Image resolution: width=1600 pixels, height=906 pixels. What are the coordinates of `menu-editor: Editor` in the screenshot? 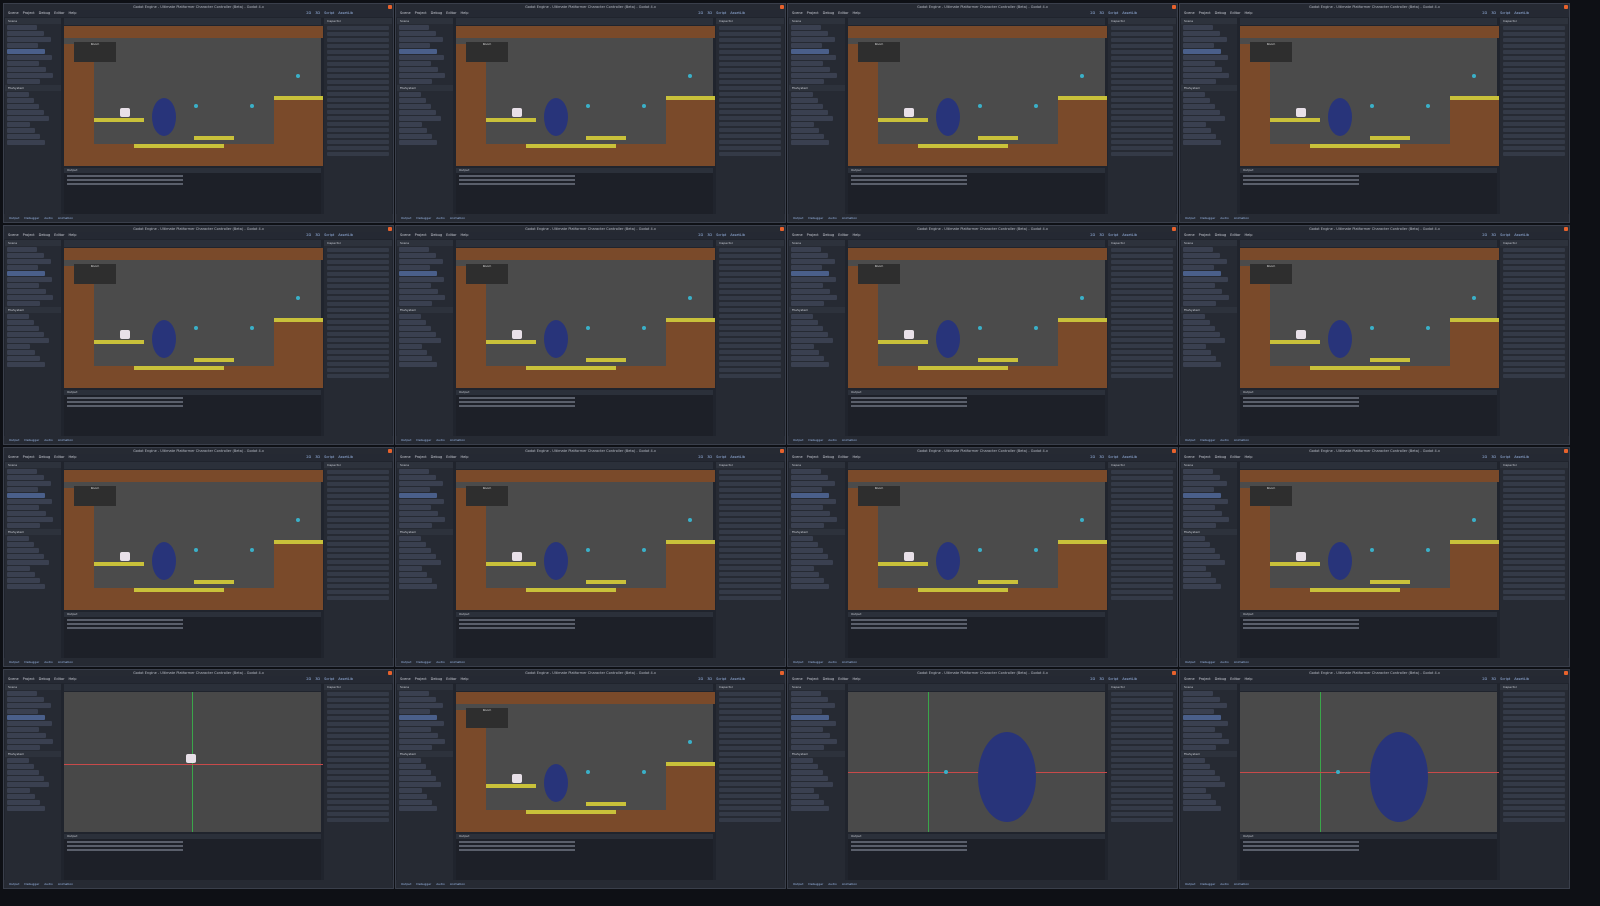 It's located at (1235, 457).